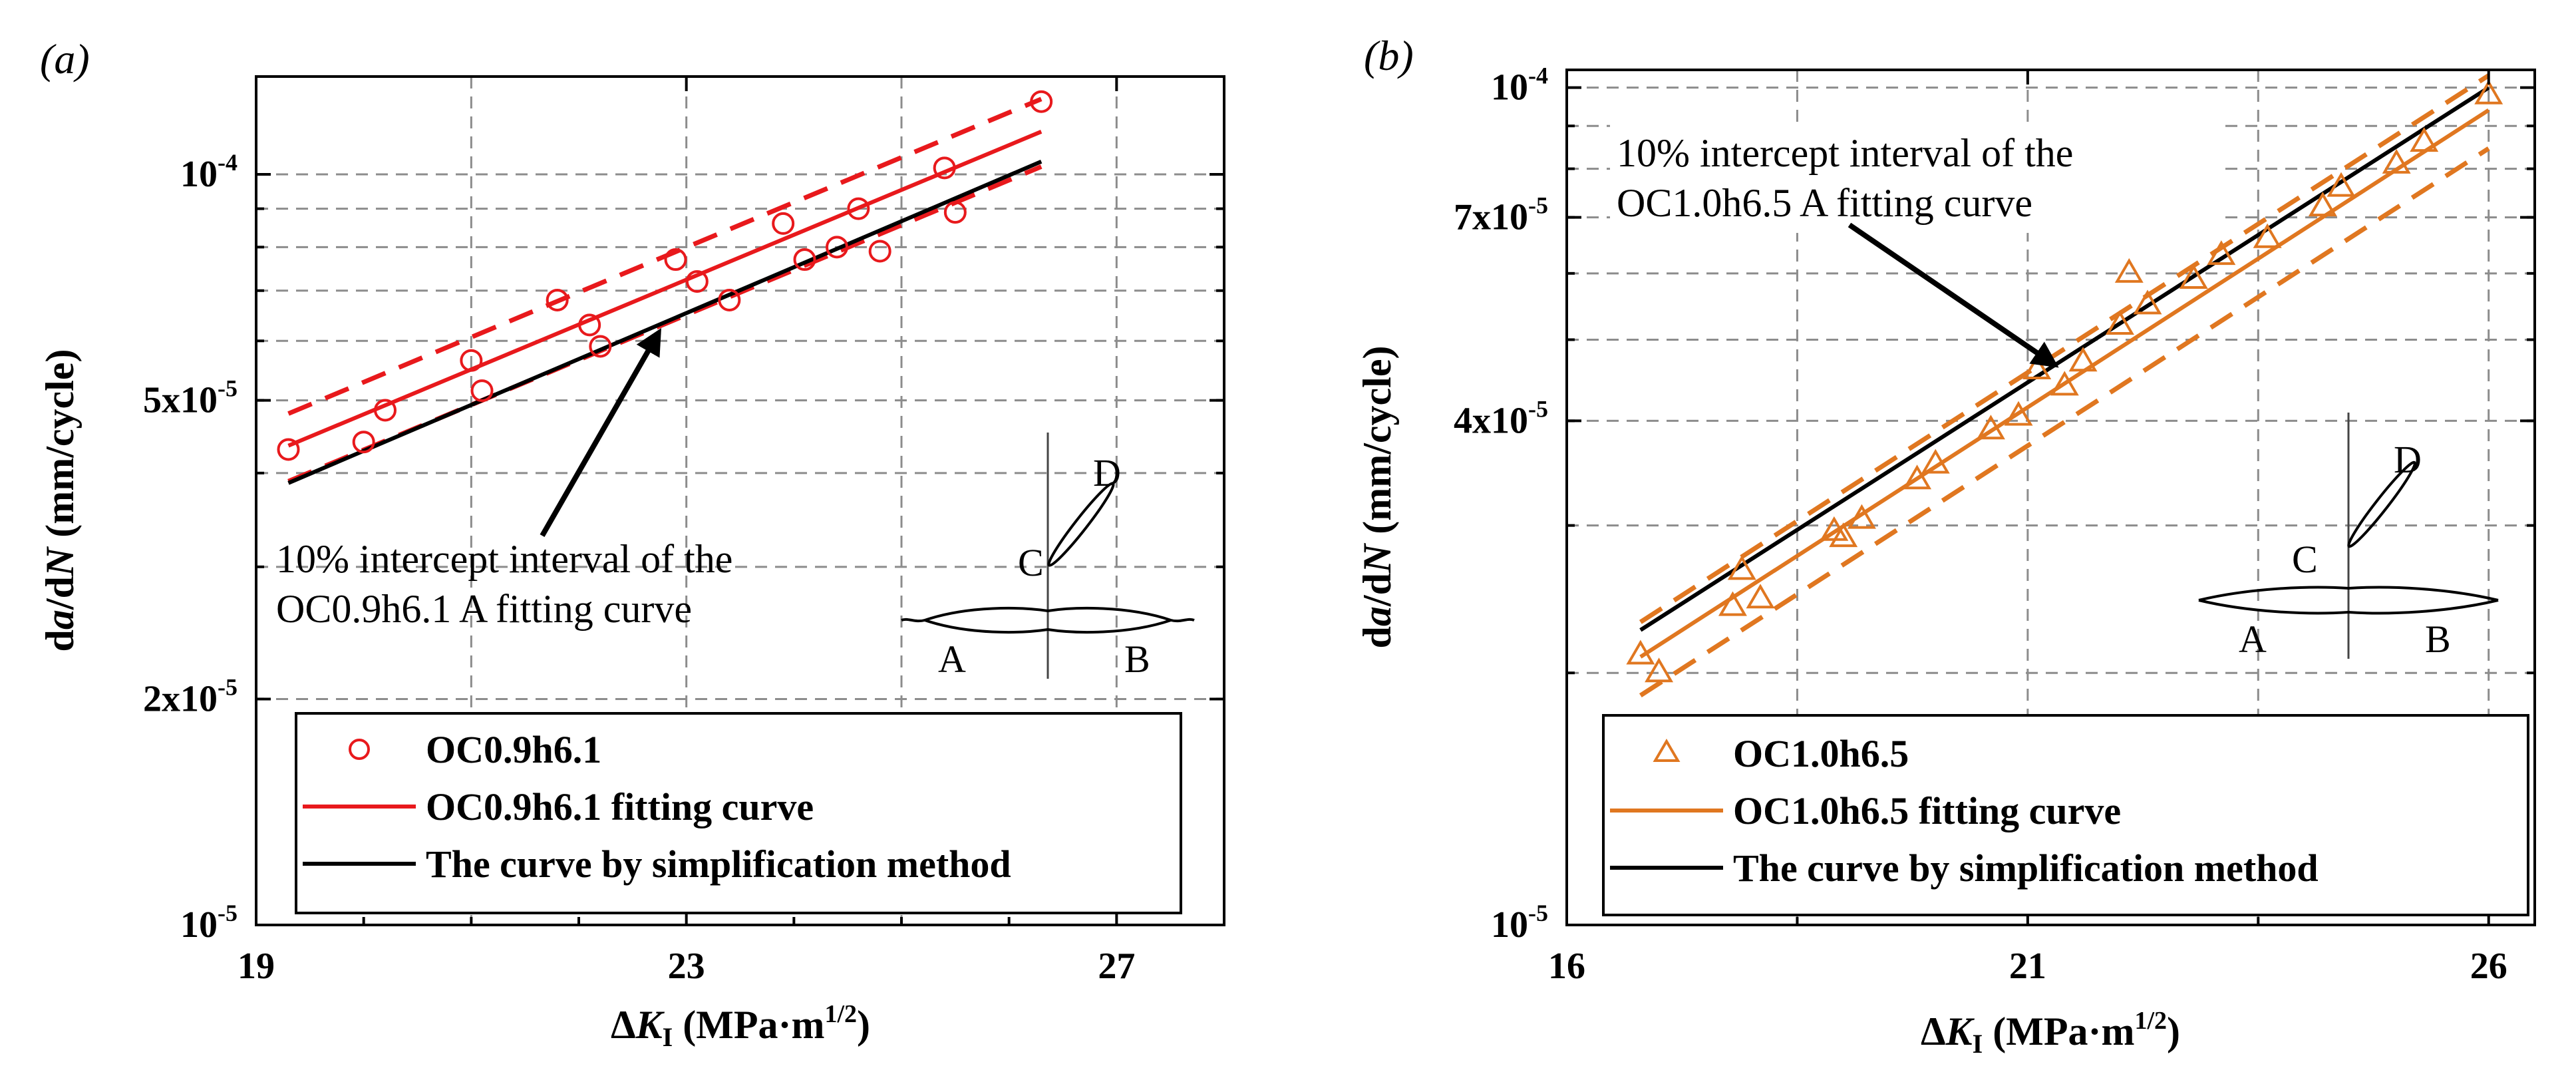 This screenshot has height=1090, width=2576. Describe the element at coordinates (484, 609) in the screenshot. I see `panel-a-annotation-line2: OC0.9h6.1 A fitting curve` at that location.